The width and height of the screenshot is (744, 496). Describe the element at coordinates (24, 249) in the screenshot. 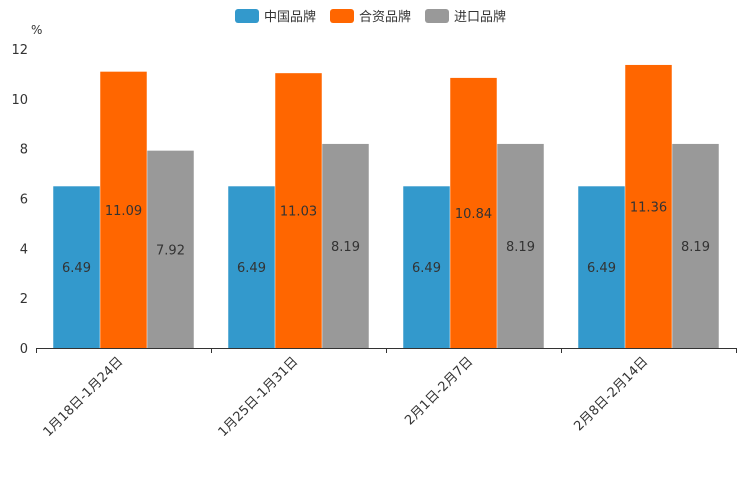

I see `y-tick-label: 4` at that location.